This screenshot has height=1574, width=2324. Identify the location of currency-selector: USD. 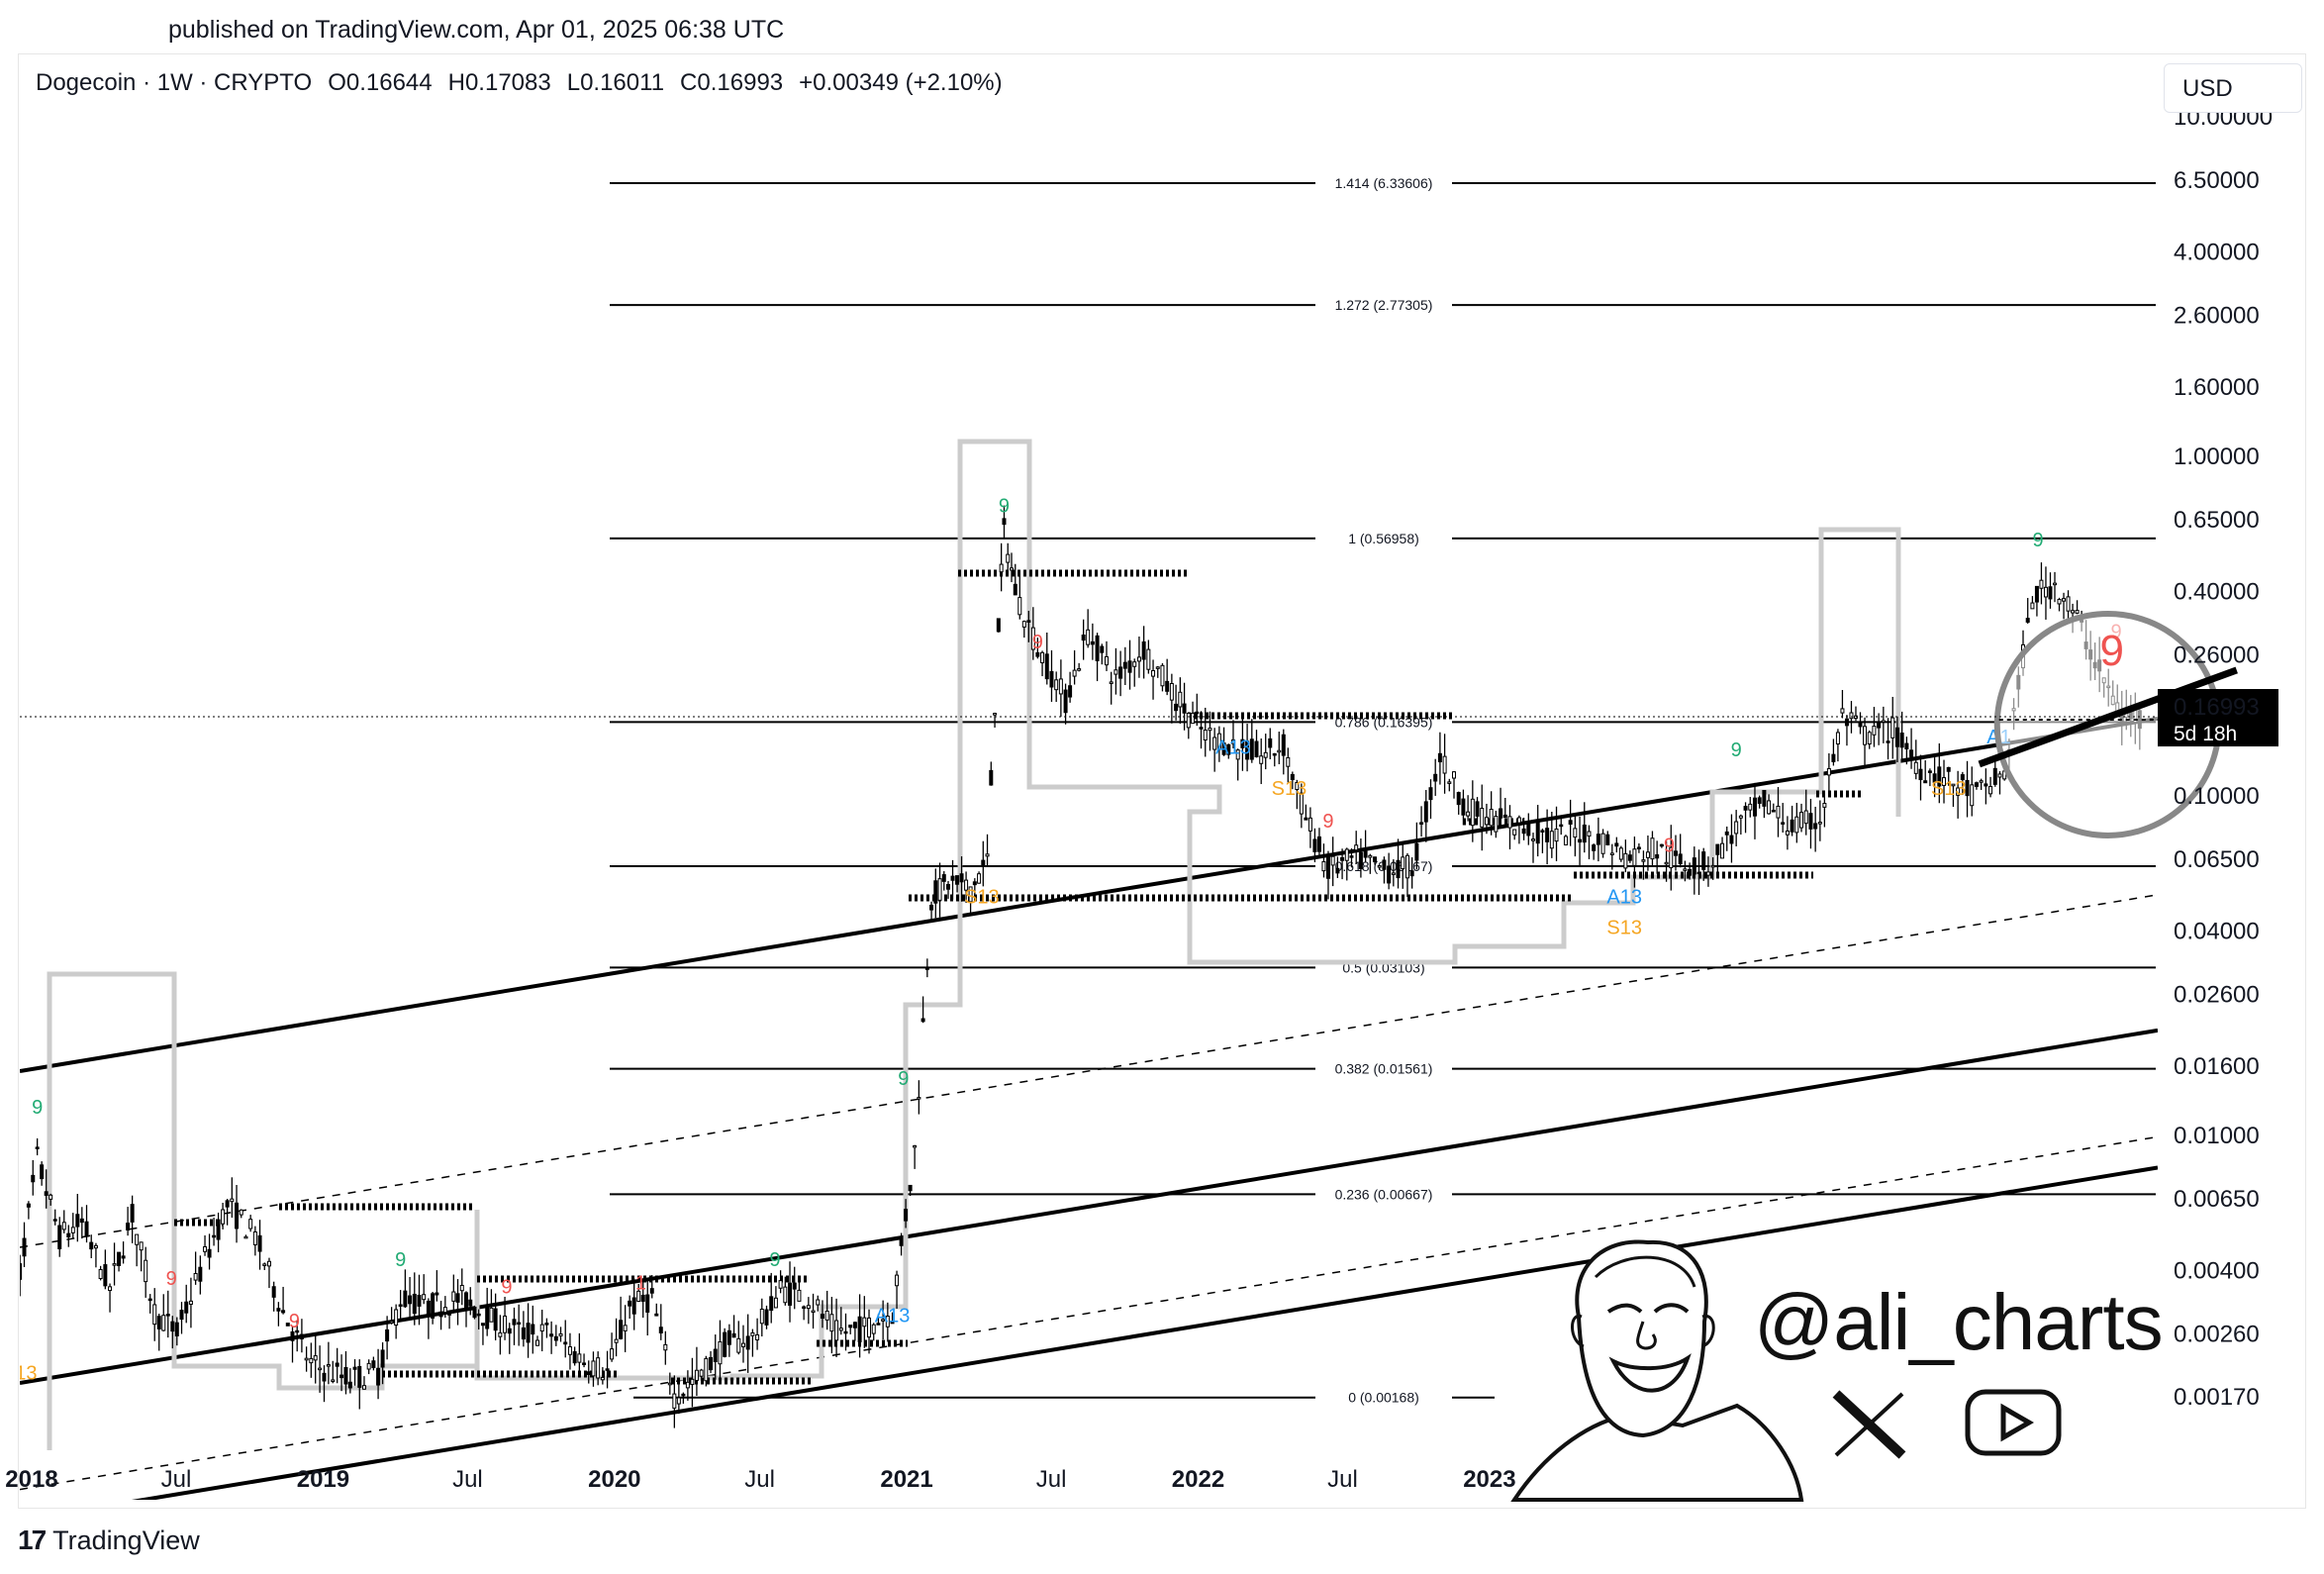
(2233, 88).